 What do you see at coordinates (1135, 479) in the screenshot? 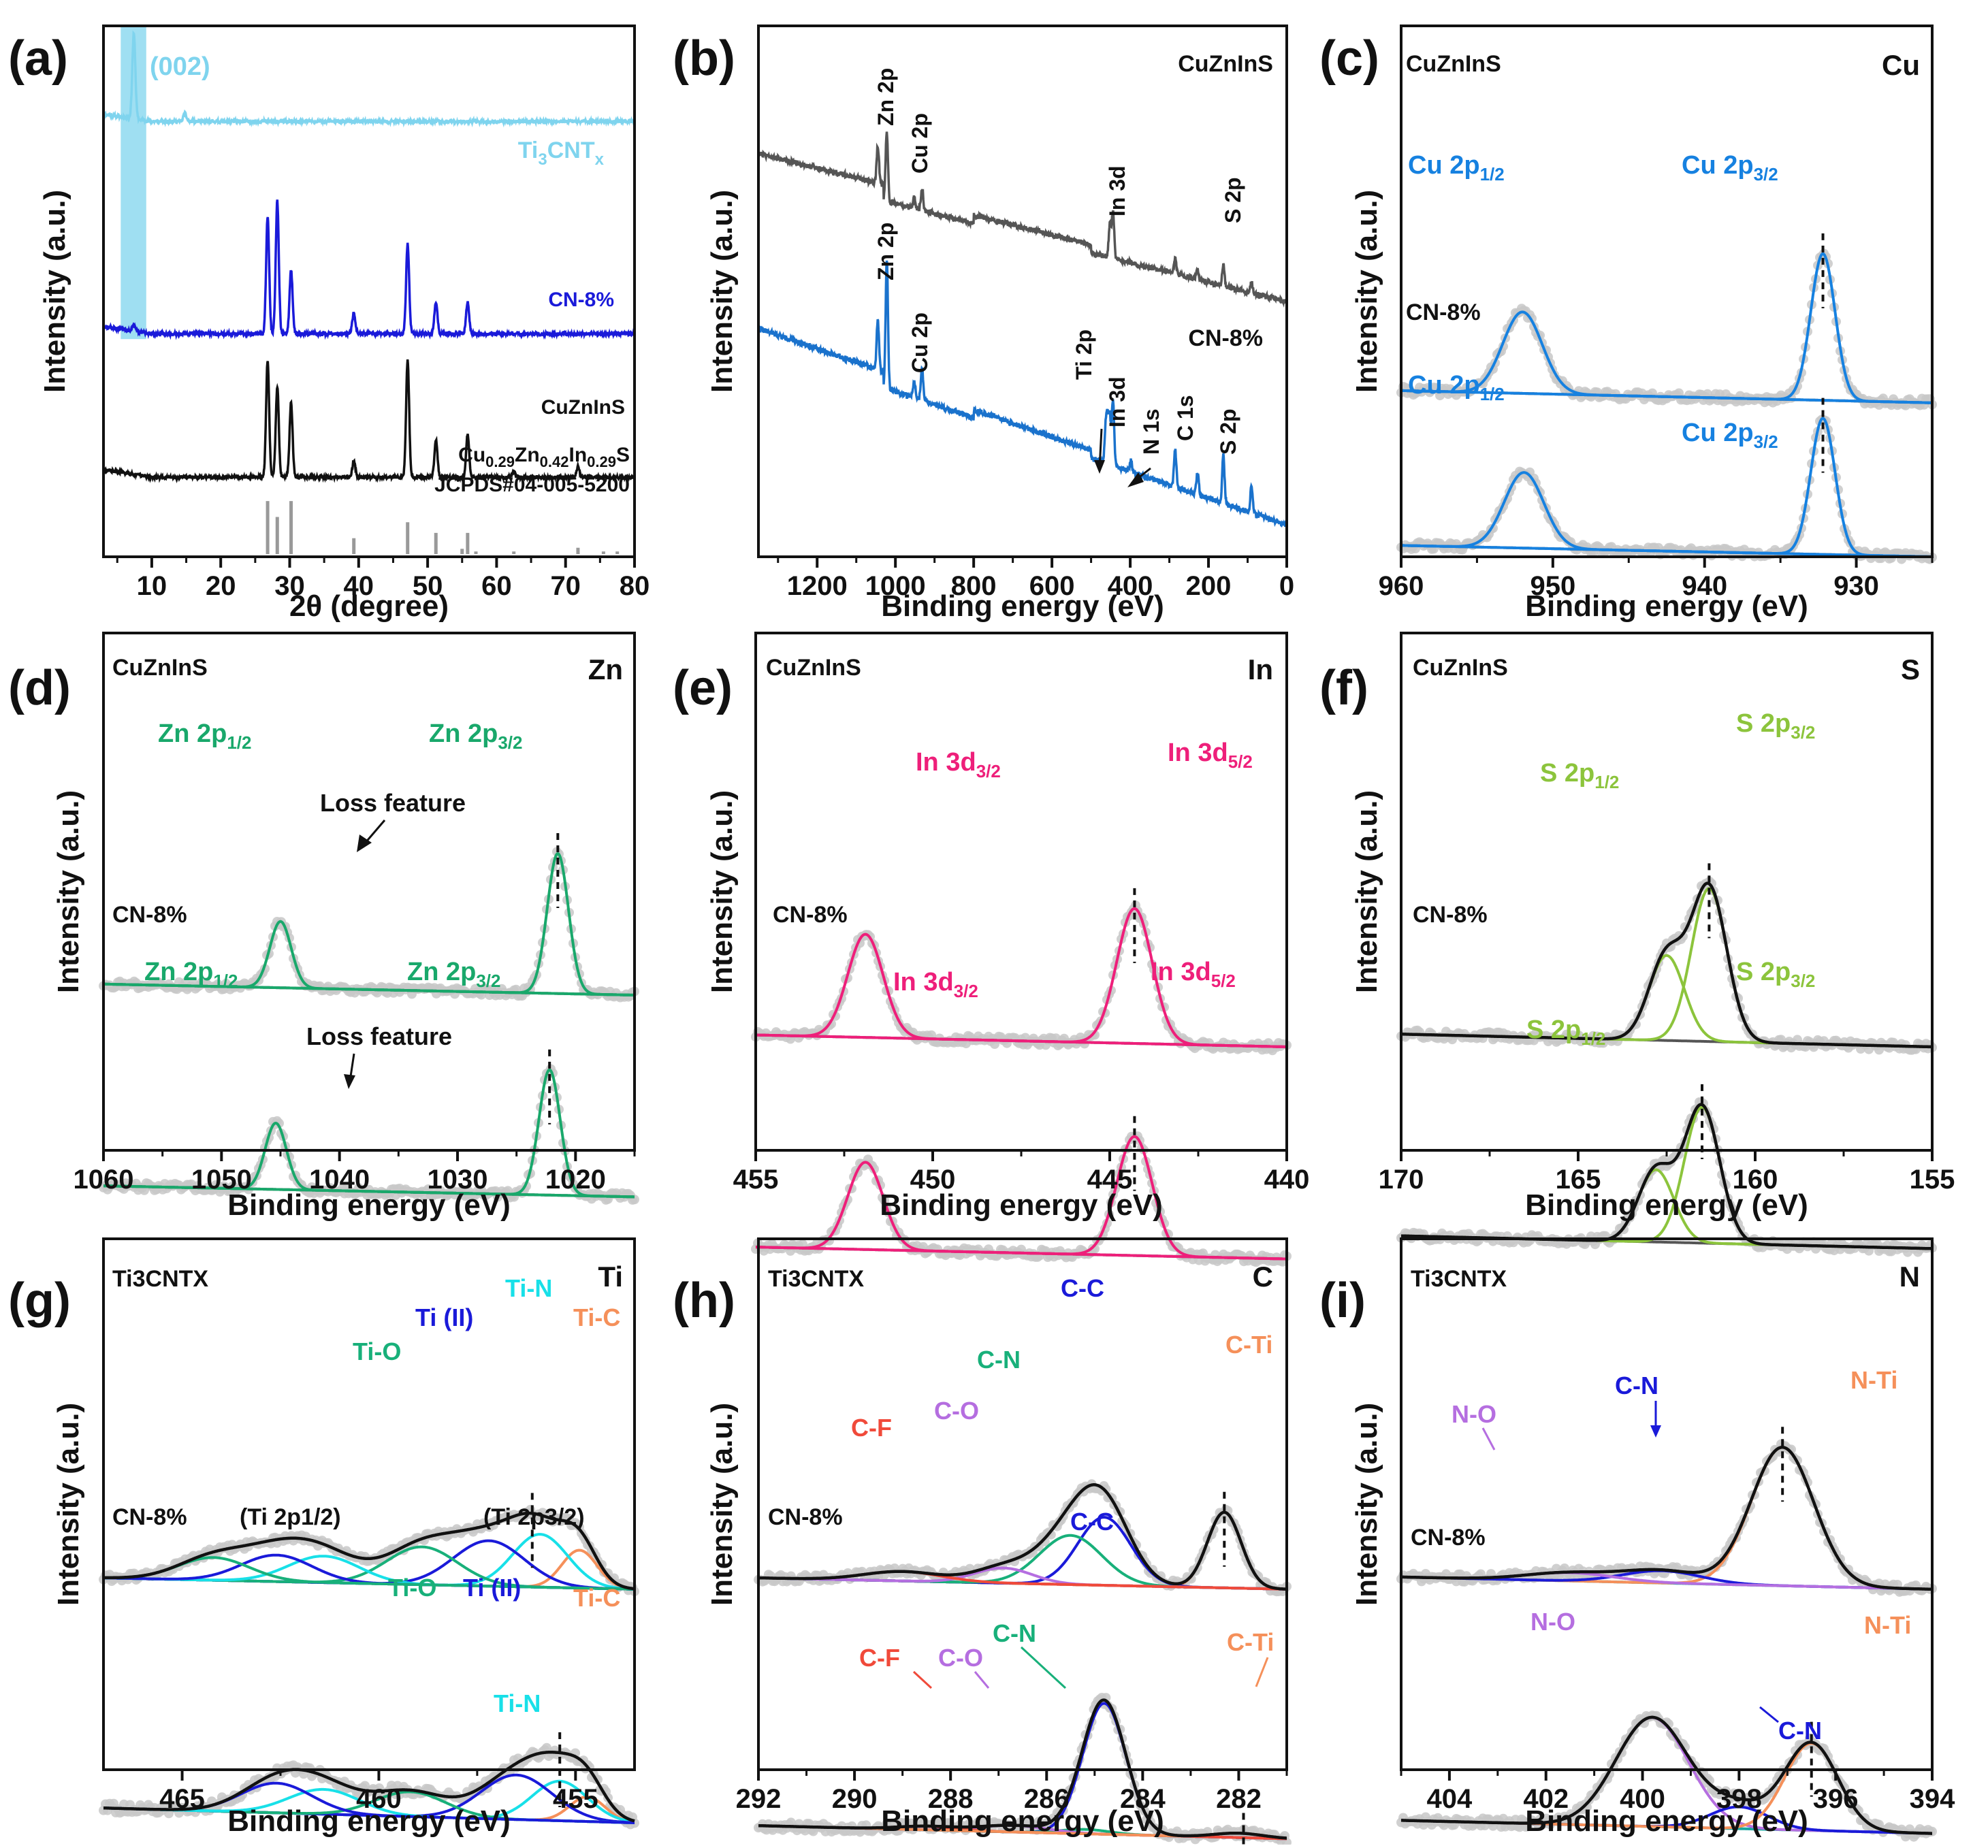
I see `arrowhead-n1s` at bounding box center [1135, 479].